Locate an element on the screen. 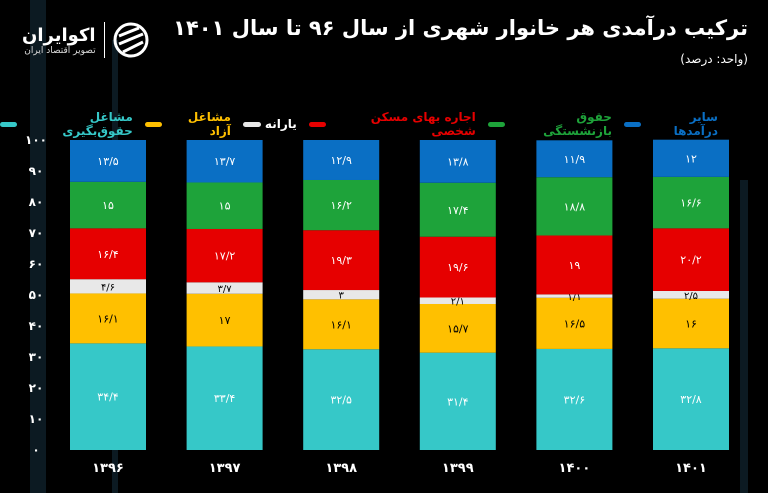  data-label: ۱۷ is located at coordinates (225, 320).